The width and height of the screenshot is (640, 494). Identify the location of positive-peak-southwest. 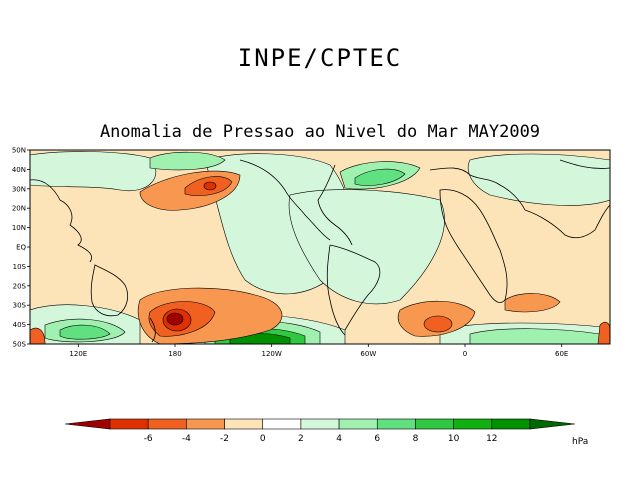
(85, 332).